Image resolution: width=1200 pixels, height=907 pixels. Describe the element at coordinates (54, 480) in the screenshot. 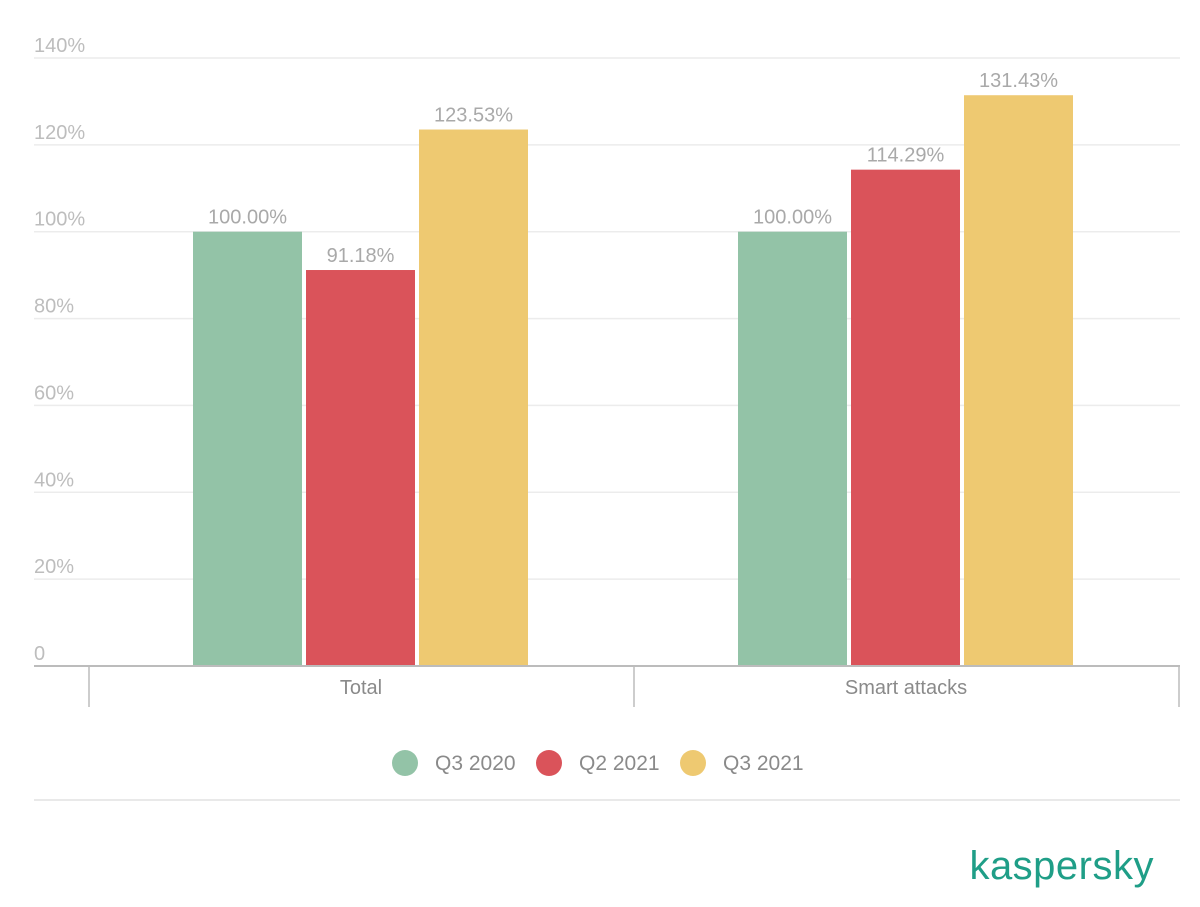

I see `y-tick-label: 40%` at that location.